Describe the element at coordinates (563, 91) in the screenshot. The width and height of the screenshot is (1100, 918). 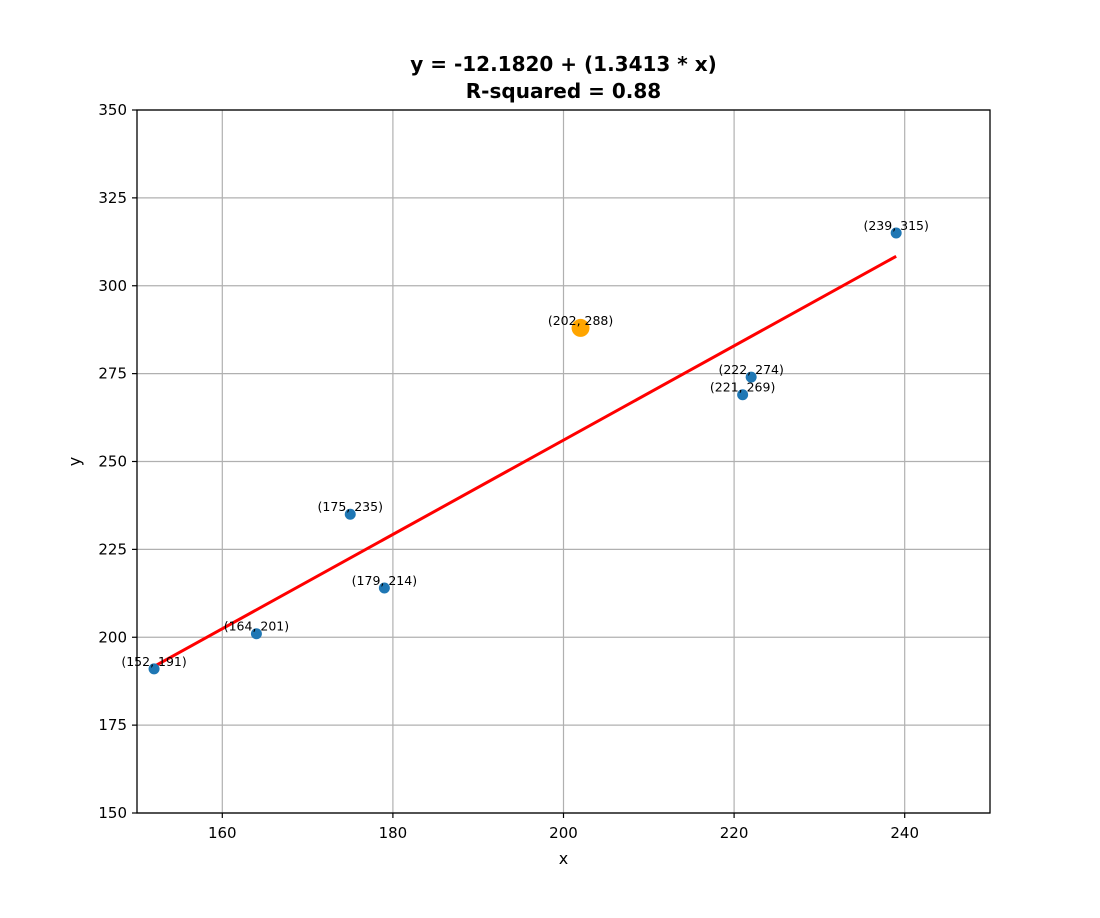
I see `chart-subtitle: R-squared = 0.88` at that location.